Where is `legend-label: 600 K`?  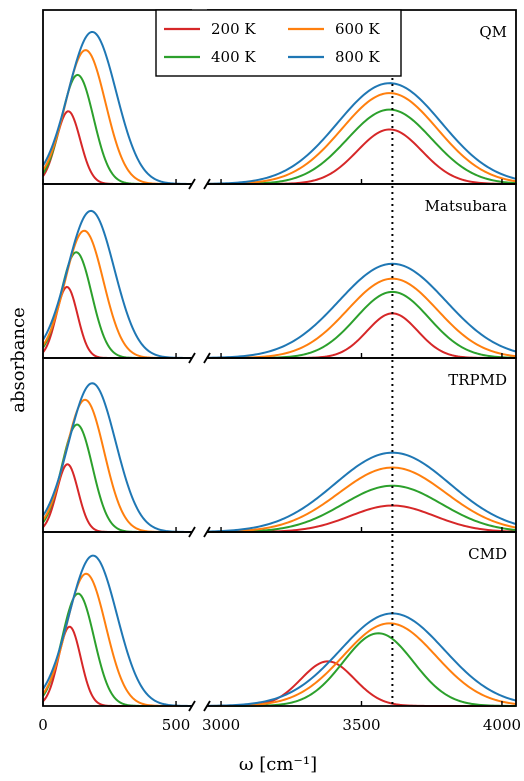 legend-label: 600 K is located at coordinates (357, 29).